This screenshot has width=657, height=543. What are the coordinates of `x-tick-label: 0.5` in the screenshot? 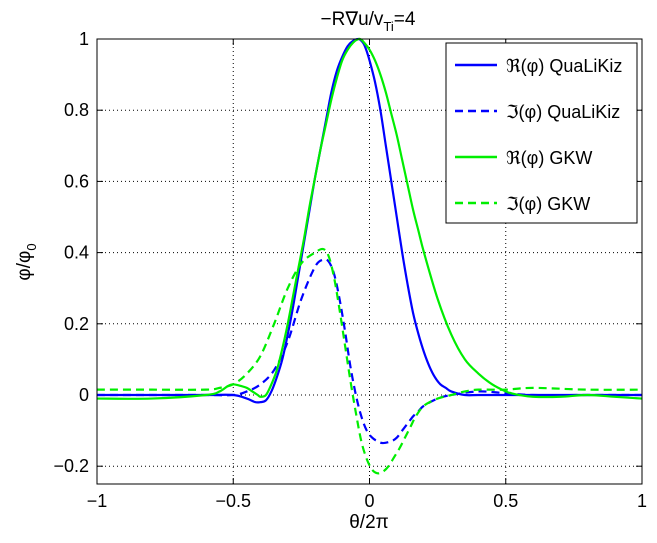 It's located at (505, 501).